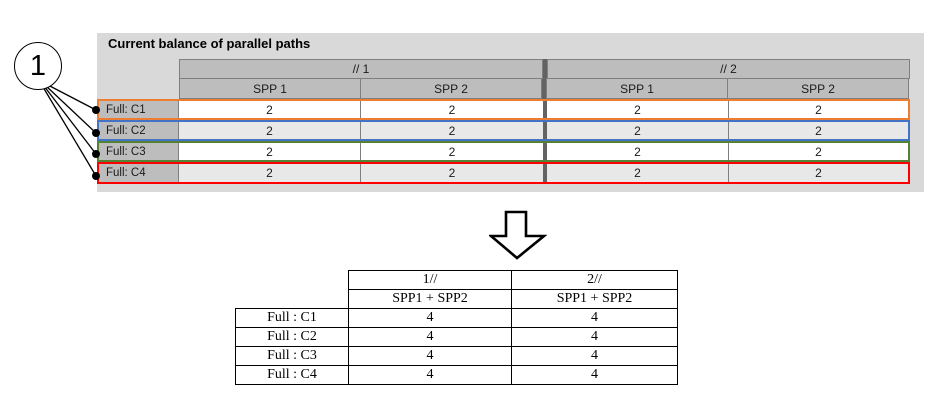 The image size is (943, 418). What do you see at coordinates (361, 69) in the screenshot?
I see `group-header-parallel-1: // 1` at bounding box center [361, 69].